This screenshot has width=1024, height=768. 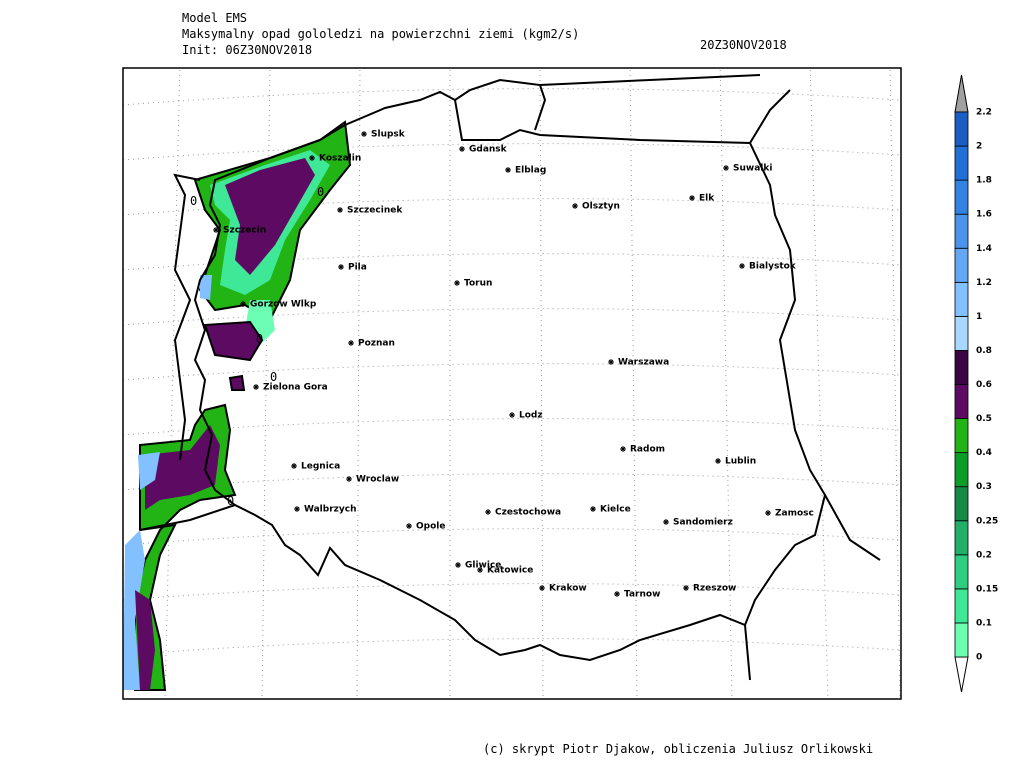 I want to click on colorbar-label: 2.2, so click(x=984, y=113).